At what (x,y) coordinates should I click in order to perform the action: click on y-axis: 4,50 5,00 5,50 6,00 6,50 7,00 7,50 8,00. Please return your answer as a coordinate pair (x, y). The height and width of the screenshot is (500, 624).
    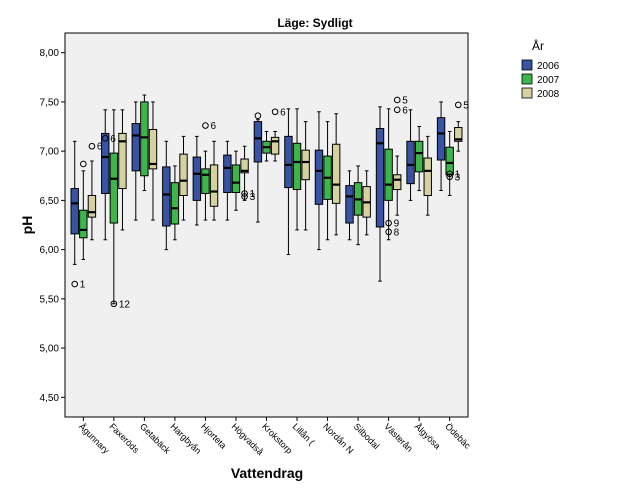
    Looking at the image, I should click on (52, 226).